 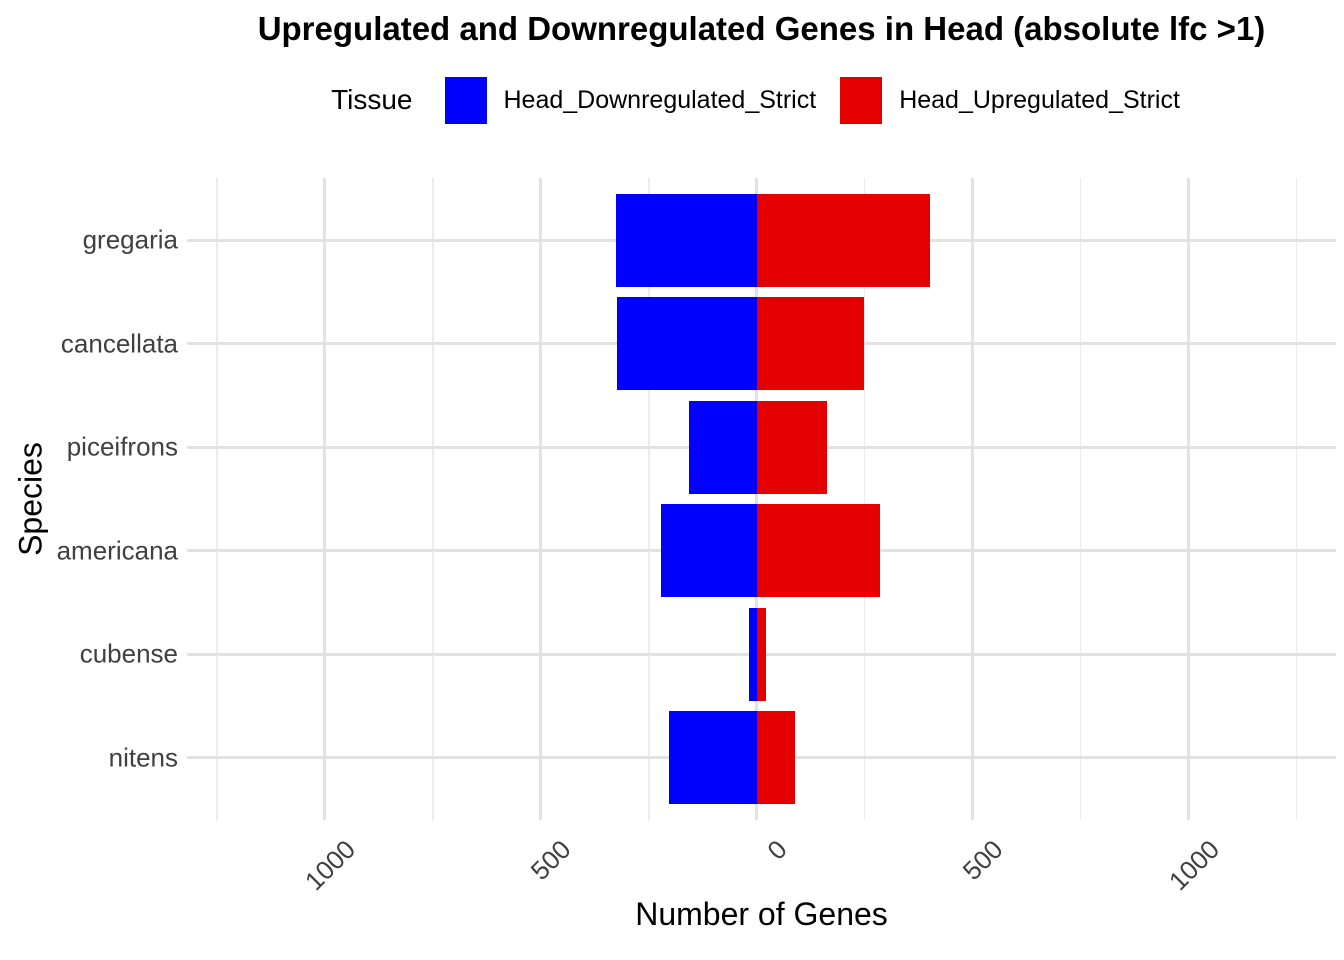 I want to click on y-tick-label-gregaria: gregaria, so click(x=130, y=239).